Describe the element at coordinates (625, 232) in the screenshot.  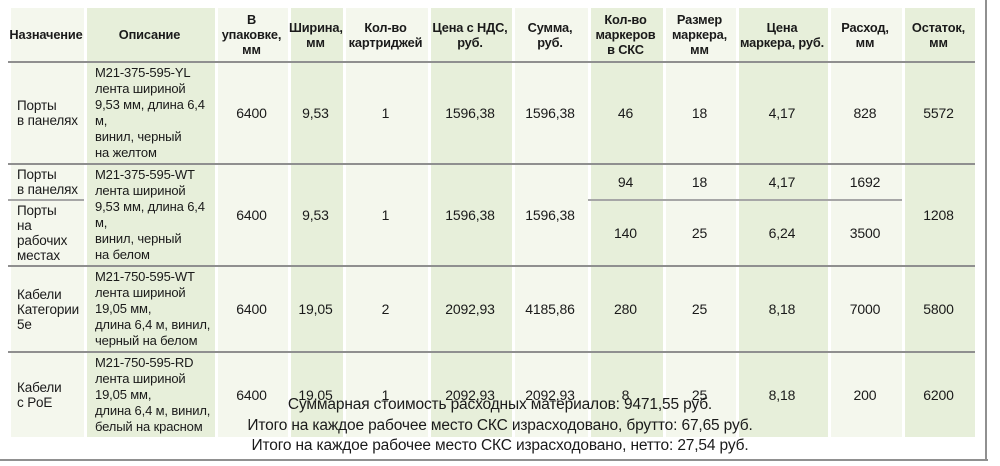
I see `cell-markers-count-bottom: 140` at that location.